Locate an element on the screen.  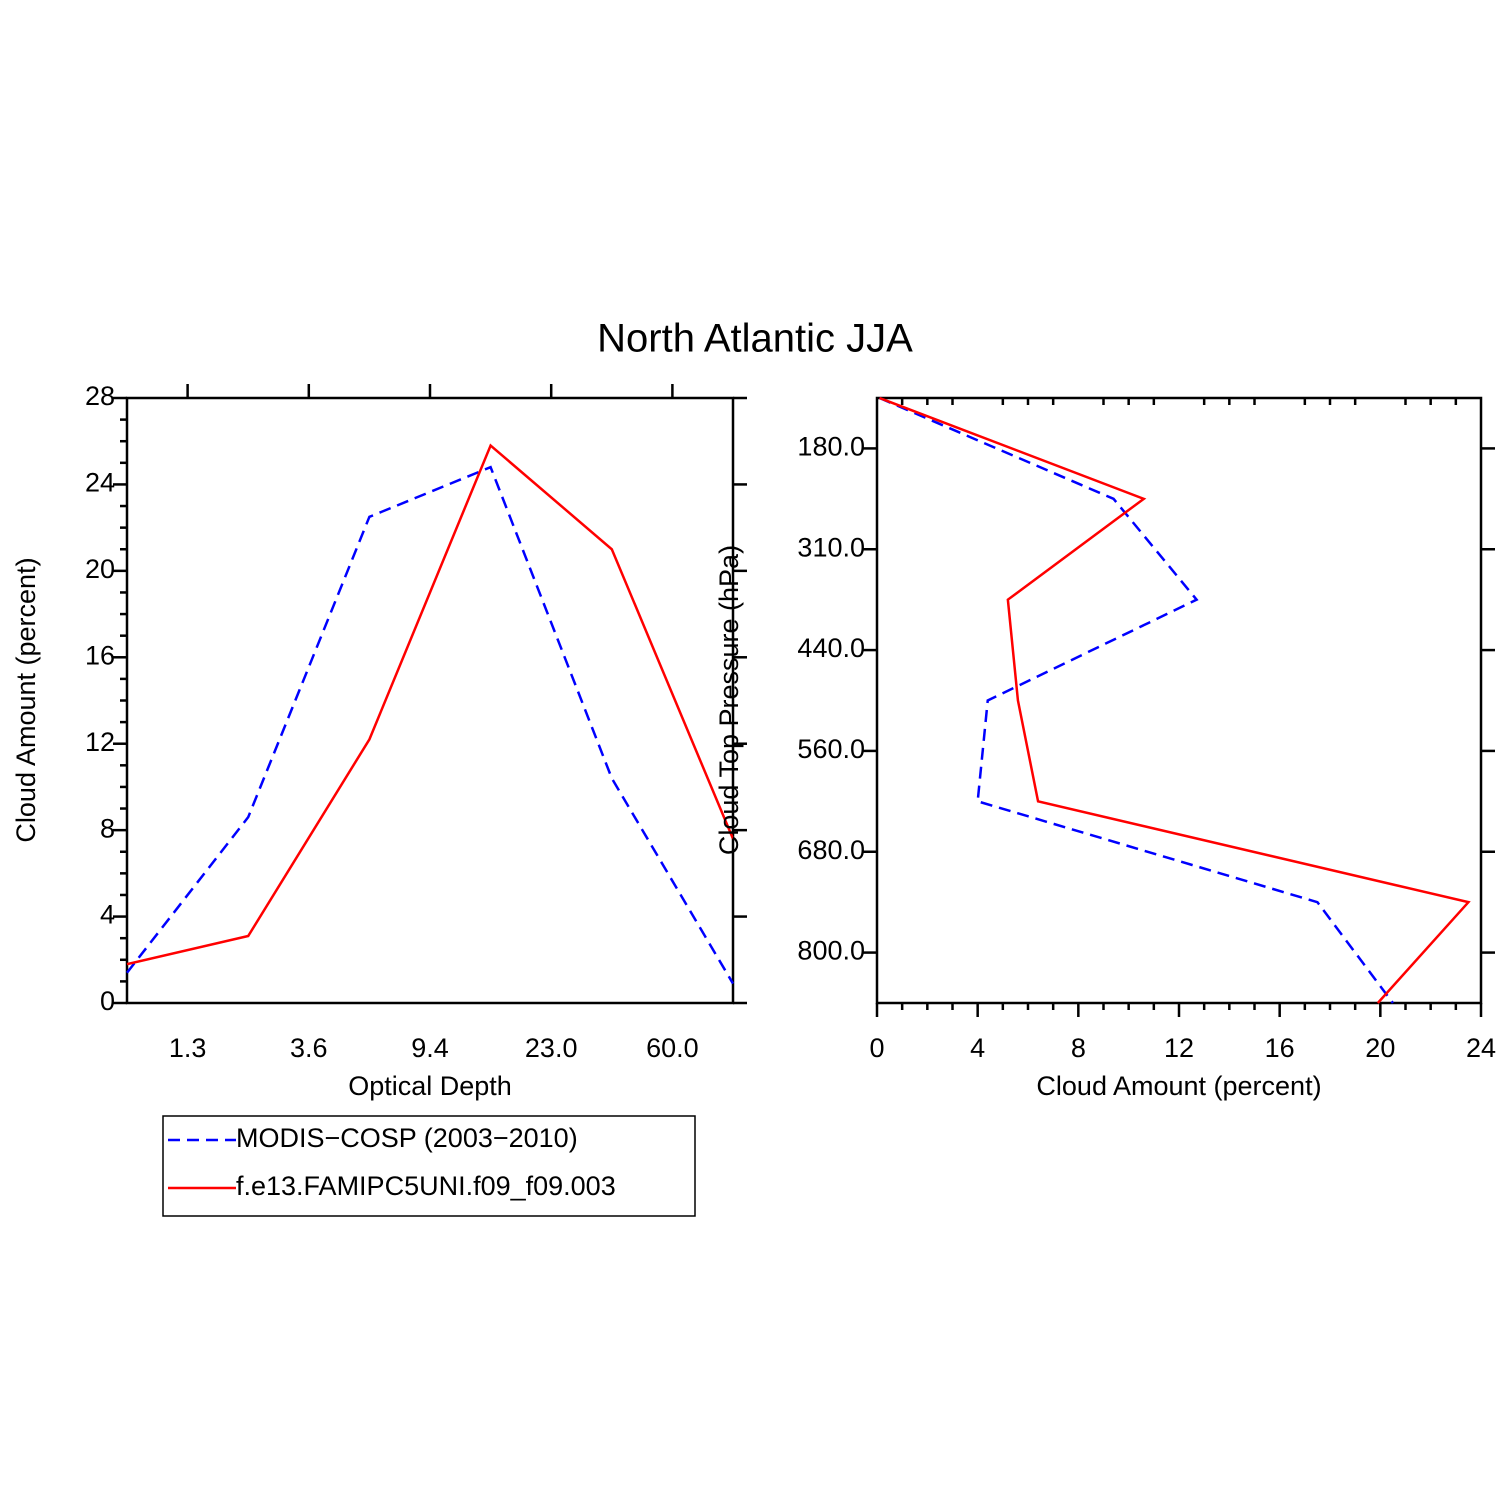
y-tick-label: 560.0 is located at coordinates (831, 749).